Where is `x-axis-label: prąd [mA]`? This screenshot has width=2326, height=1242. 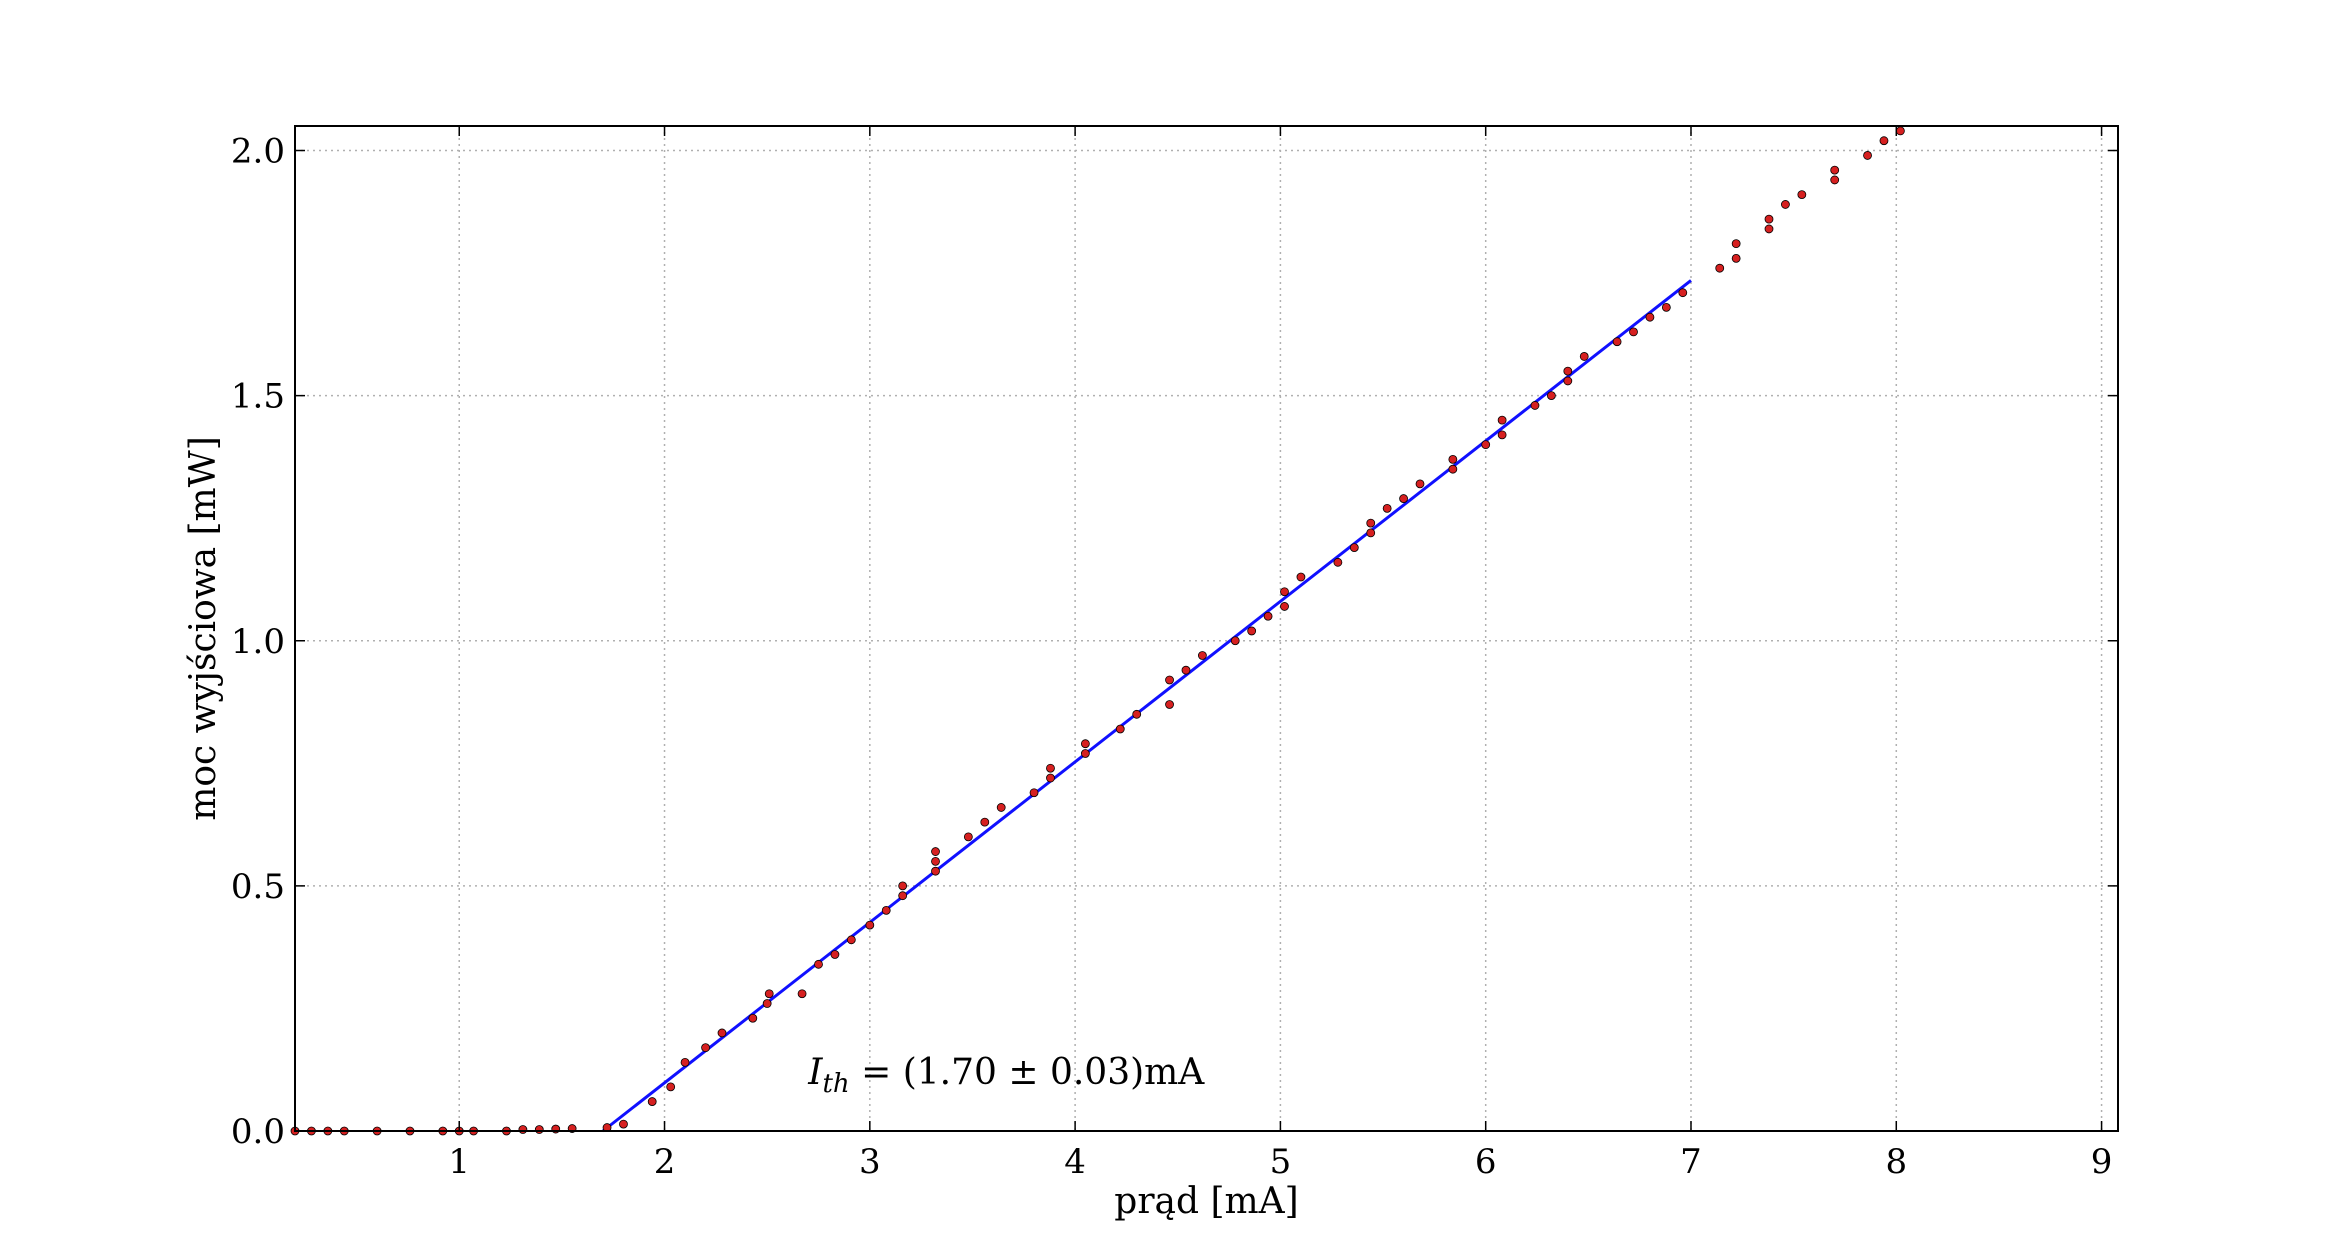 x-axis-label: prąd [mA] is located at coordinates (1206, 1201).